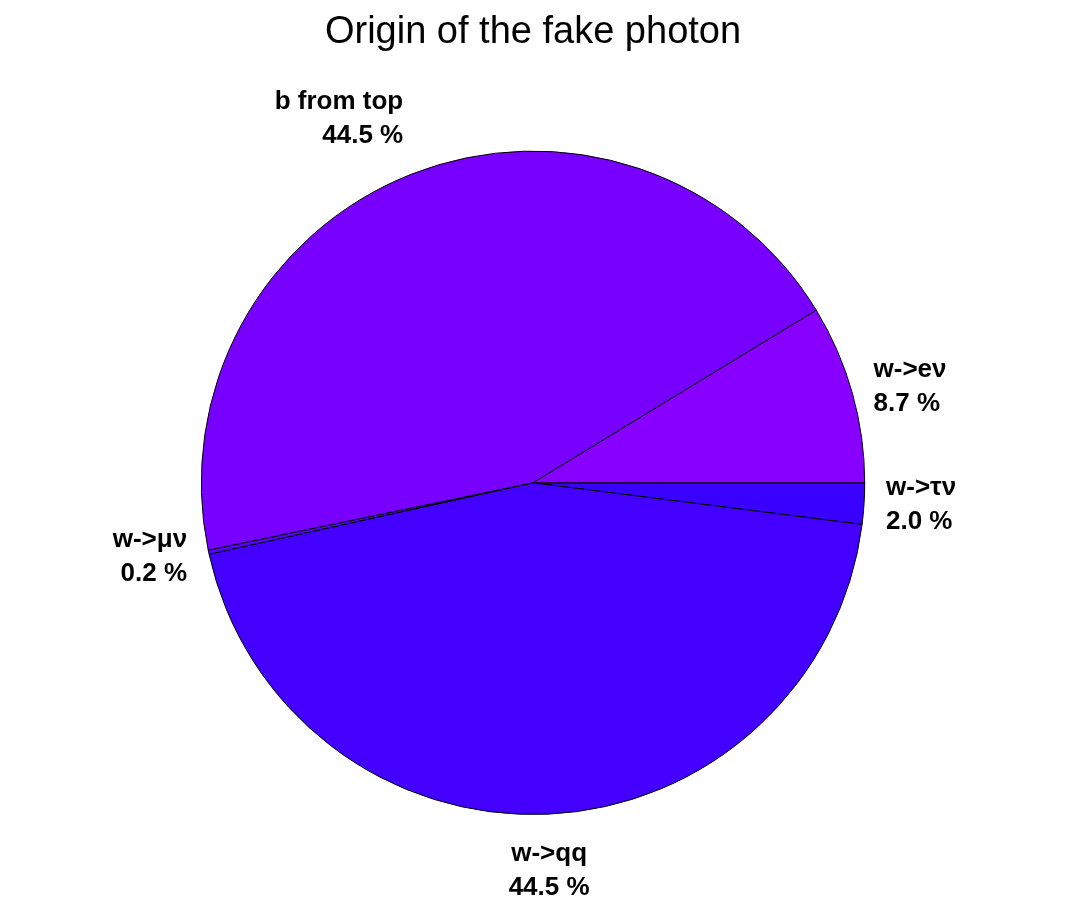  I want to click on slice-label: b from top, so click(339, 99).